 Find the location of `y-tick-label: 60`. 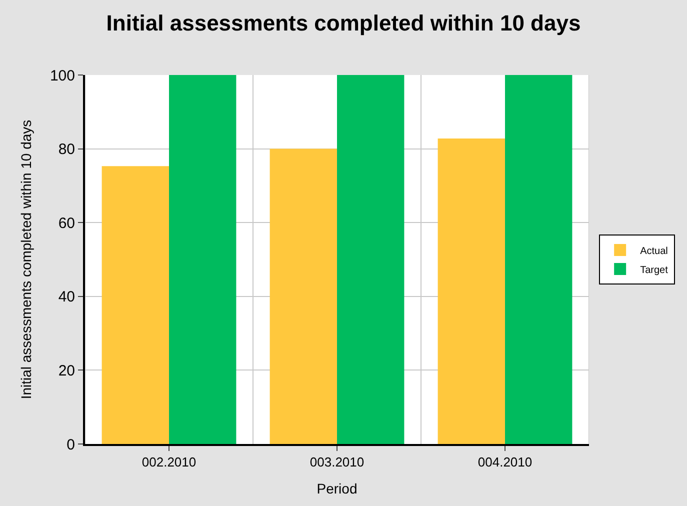

y-tick-label: 60 is located at coordinates (66, 223).